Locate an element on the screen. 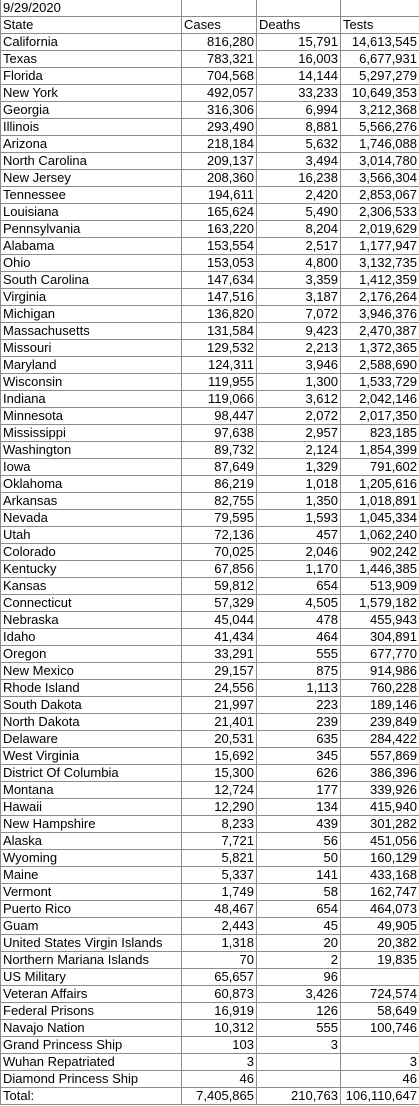 This screenshot has height=1106, width=419. cases-cell: 16,919 is located at coordinates (219, 1011).